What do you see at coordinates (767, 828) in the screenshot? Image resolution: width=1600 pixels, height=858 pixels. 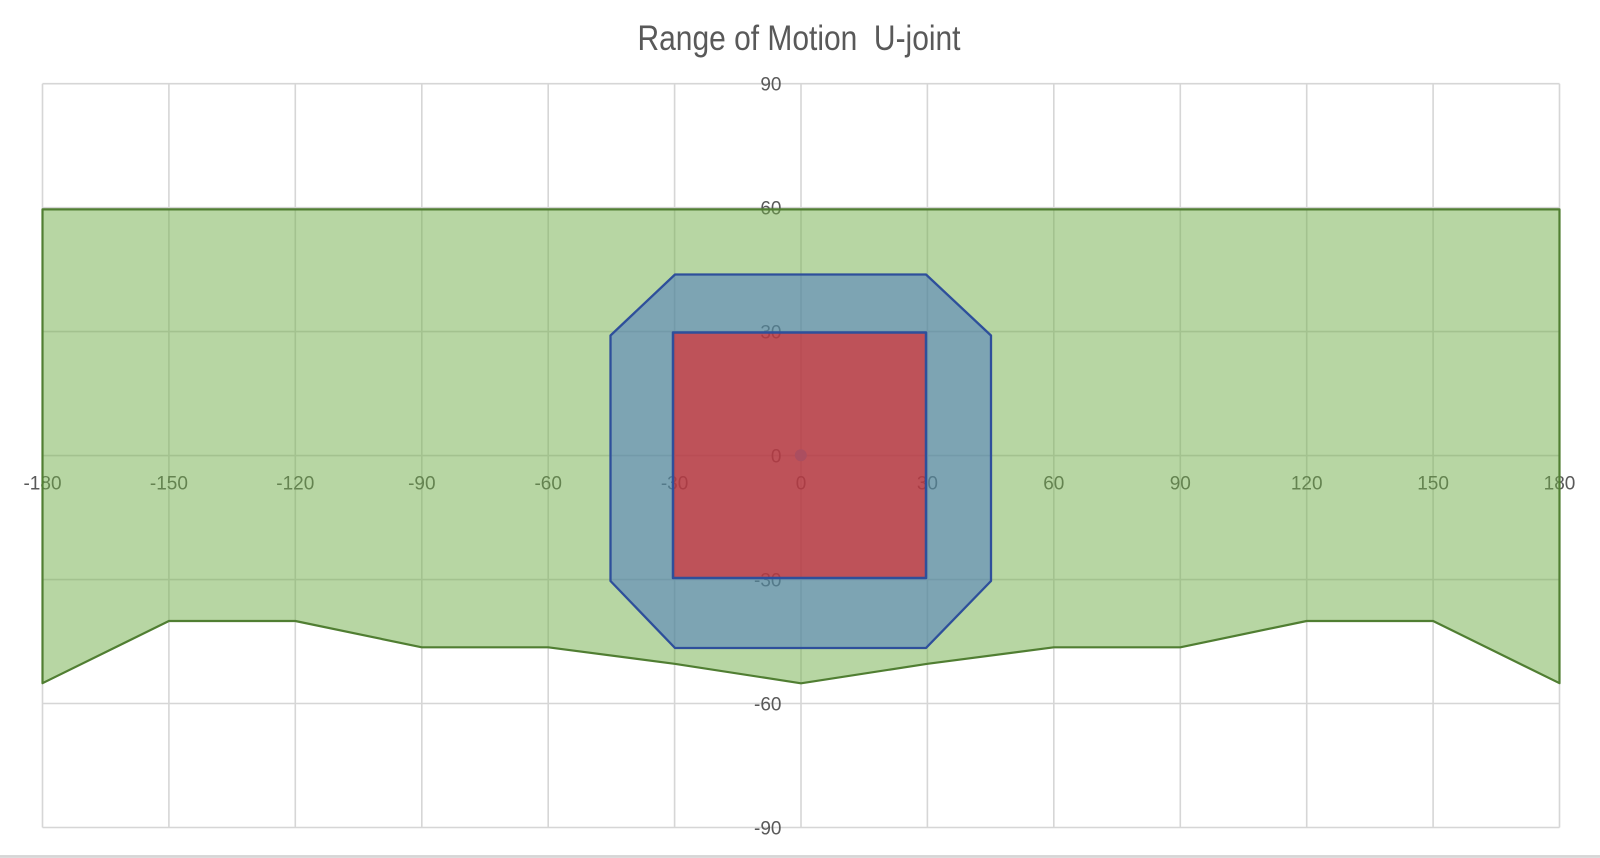 I see `svg-text: -90` at bounding box center [767, 828].